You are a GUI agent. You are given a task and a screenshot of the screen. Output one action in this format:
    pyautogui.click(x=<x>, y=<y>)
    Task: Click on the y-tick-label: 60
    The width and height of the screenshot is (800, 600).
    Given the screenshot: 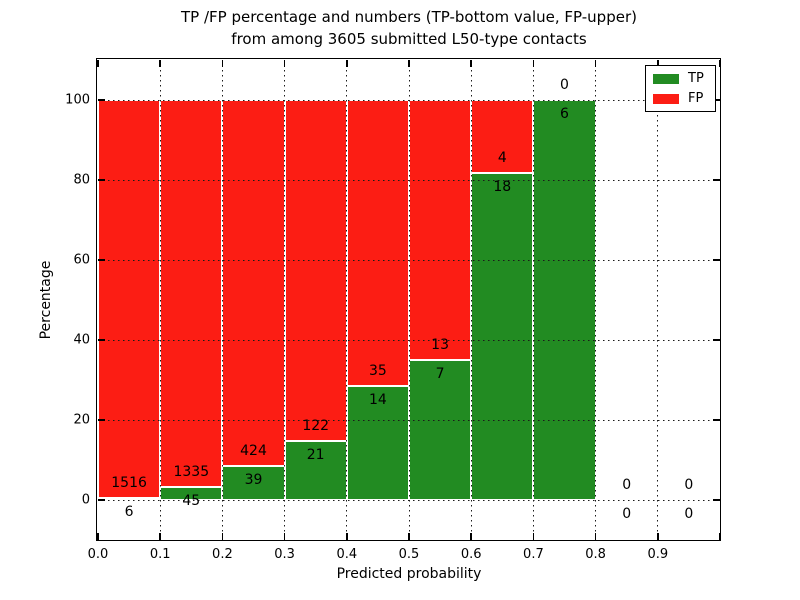 What is the action you would take?
    pyautogui.click(x=81, y=260)
    